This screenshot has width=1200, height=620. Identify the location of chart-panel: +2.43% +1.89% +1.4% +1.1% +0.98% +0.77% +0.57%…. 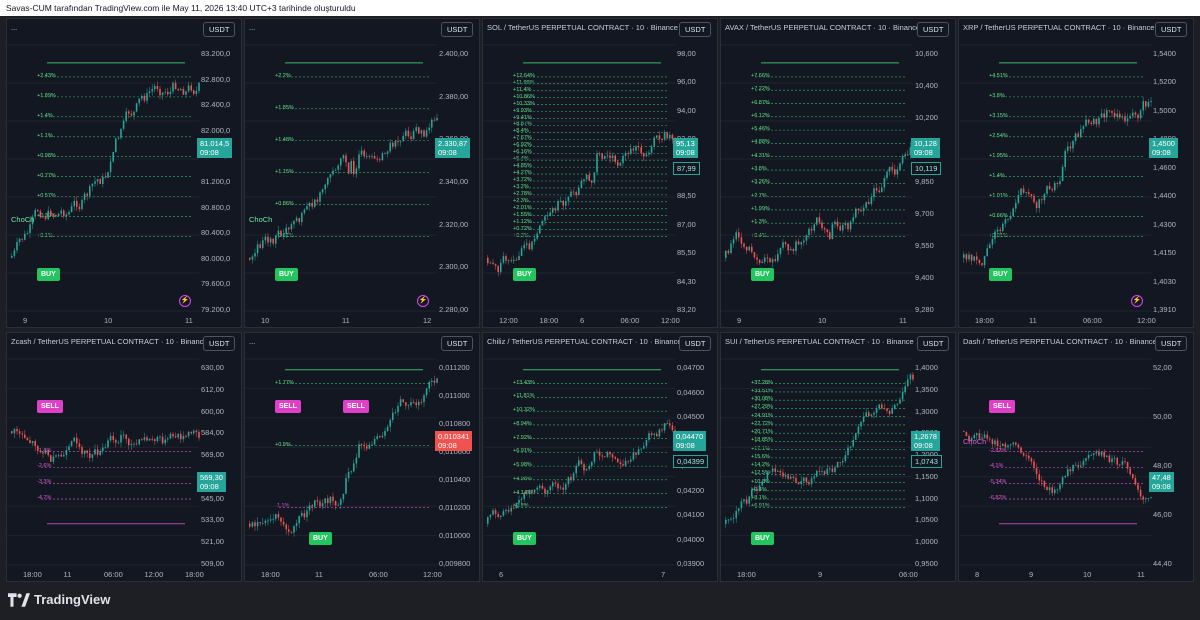
(124, 173).